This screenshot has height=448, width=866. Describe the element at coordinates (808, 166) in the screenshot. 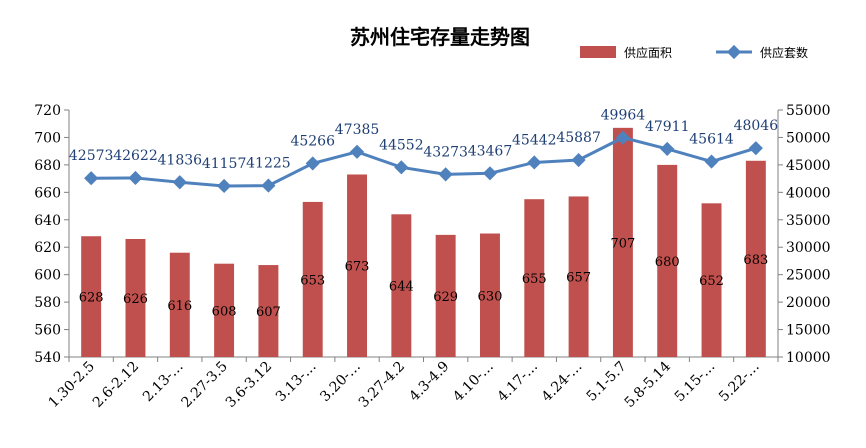

I see `right-tick-label: 45000` at that location.